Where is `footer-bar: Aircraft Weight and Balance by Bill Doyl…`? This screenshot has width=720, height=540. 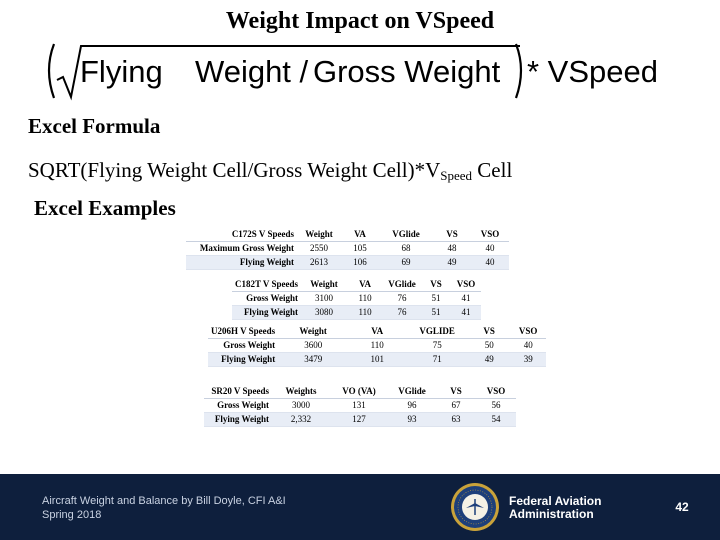
footer-bar: Aircraft Weight and Balance by Bill Doyl… is located at coordinates (360, 507).